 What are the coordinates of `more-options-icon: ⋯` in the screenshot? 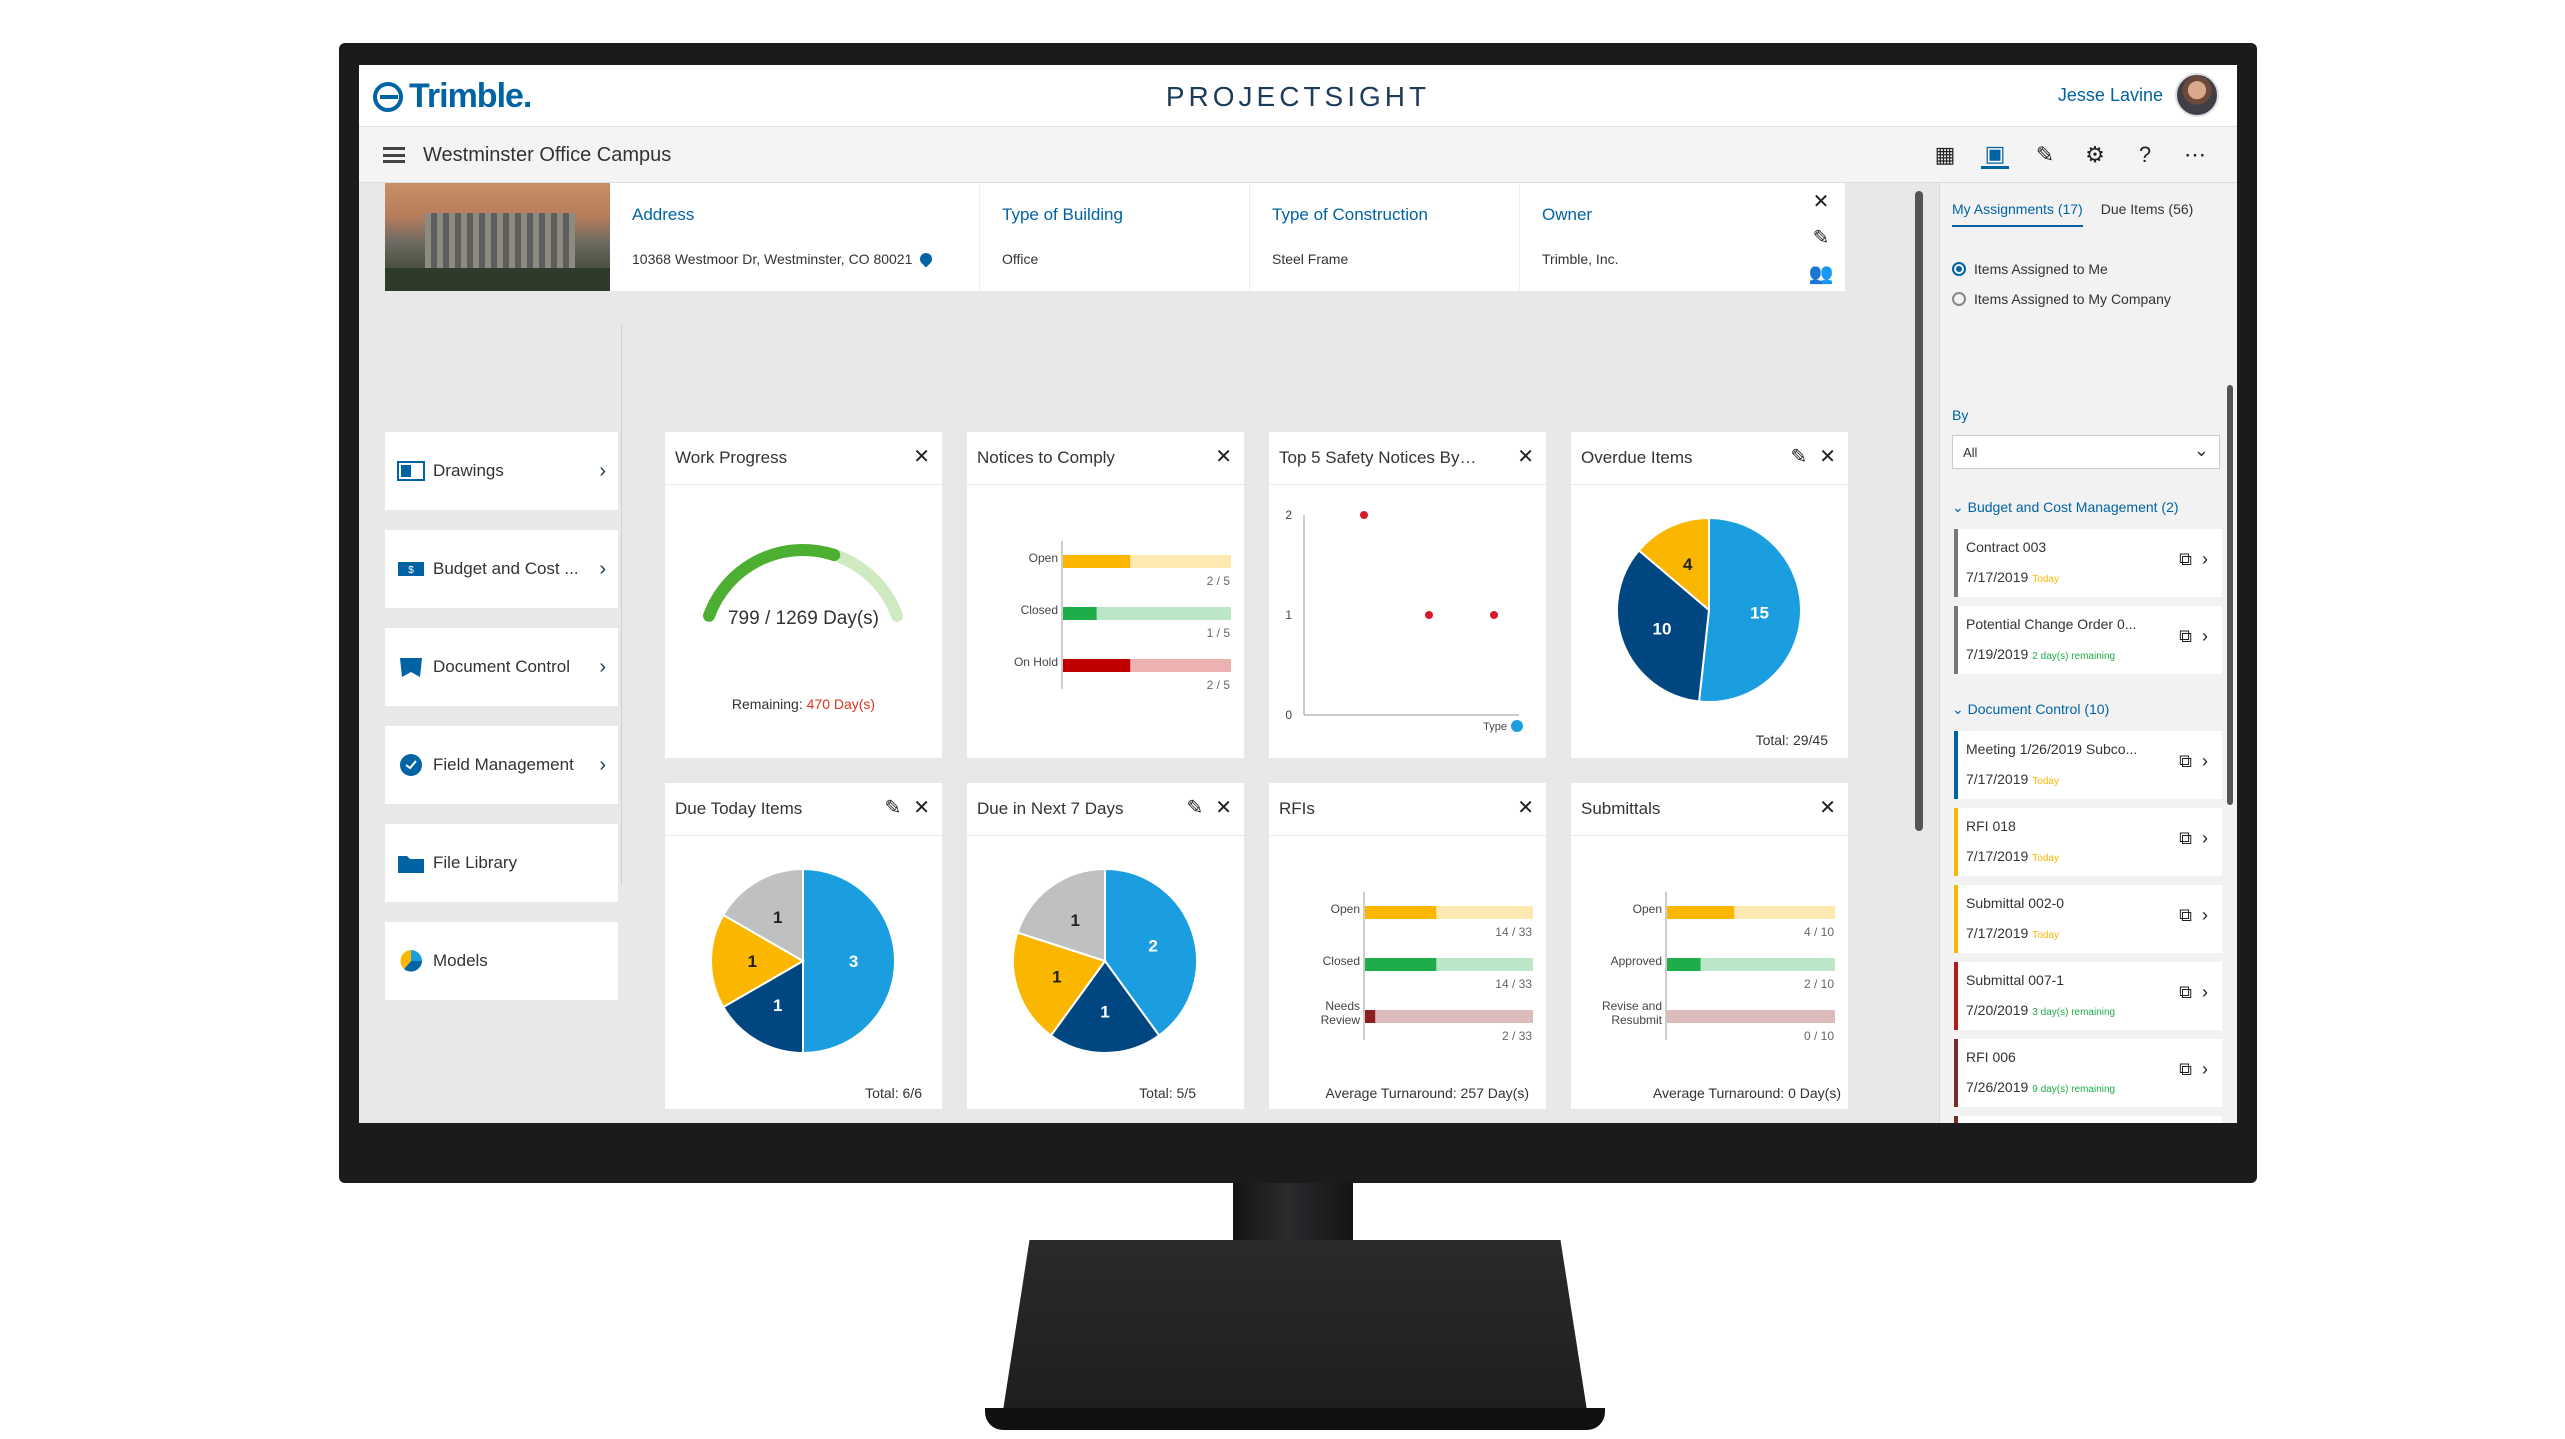 It's located at (2195, 154).